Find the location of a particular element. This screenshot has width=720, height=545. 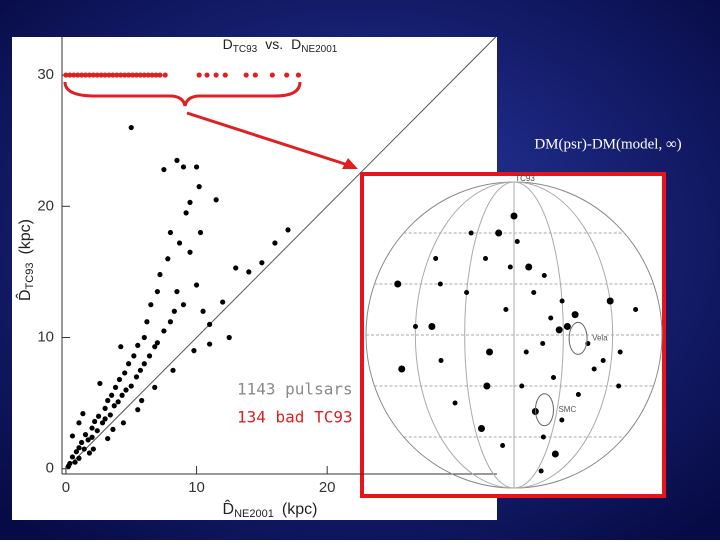

x-tick-label: 20 is located at coordinates (327, 487).